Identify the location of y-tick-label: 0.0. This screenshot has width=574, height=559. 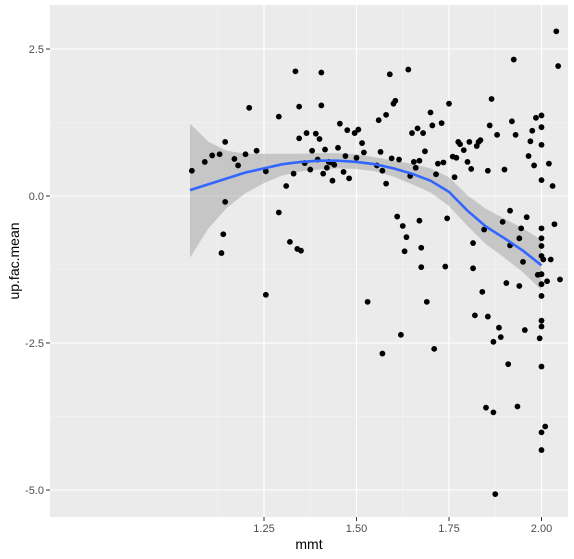
(36, 197).